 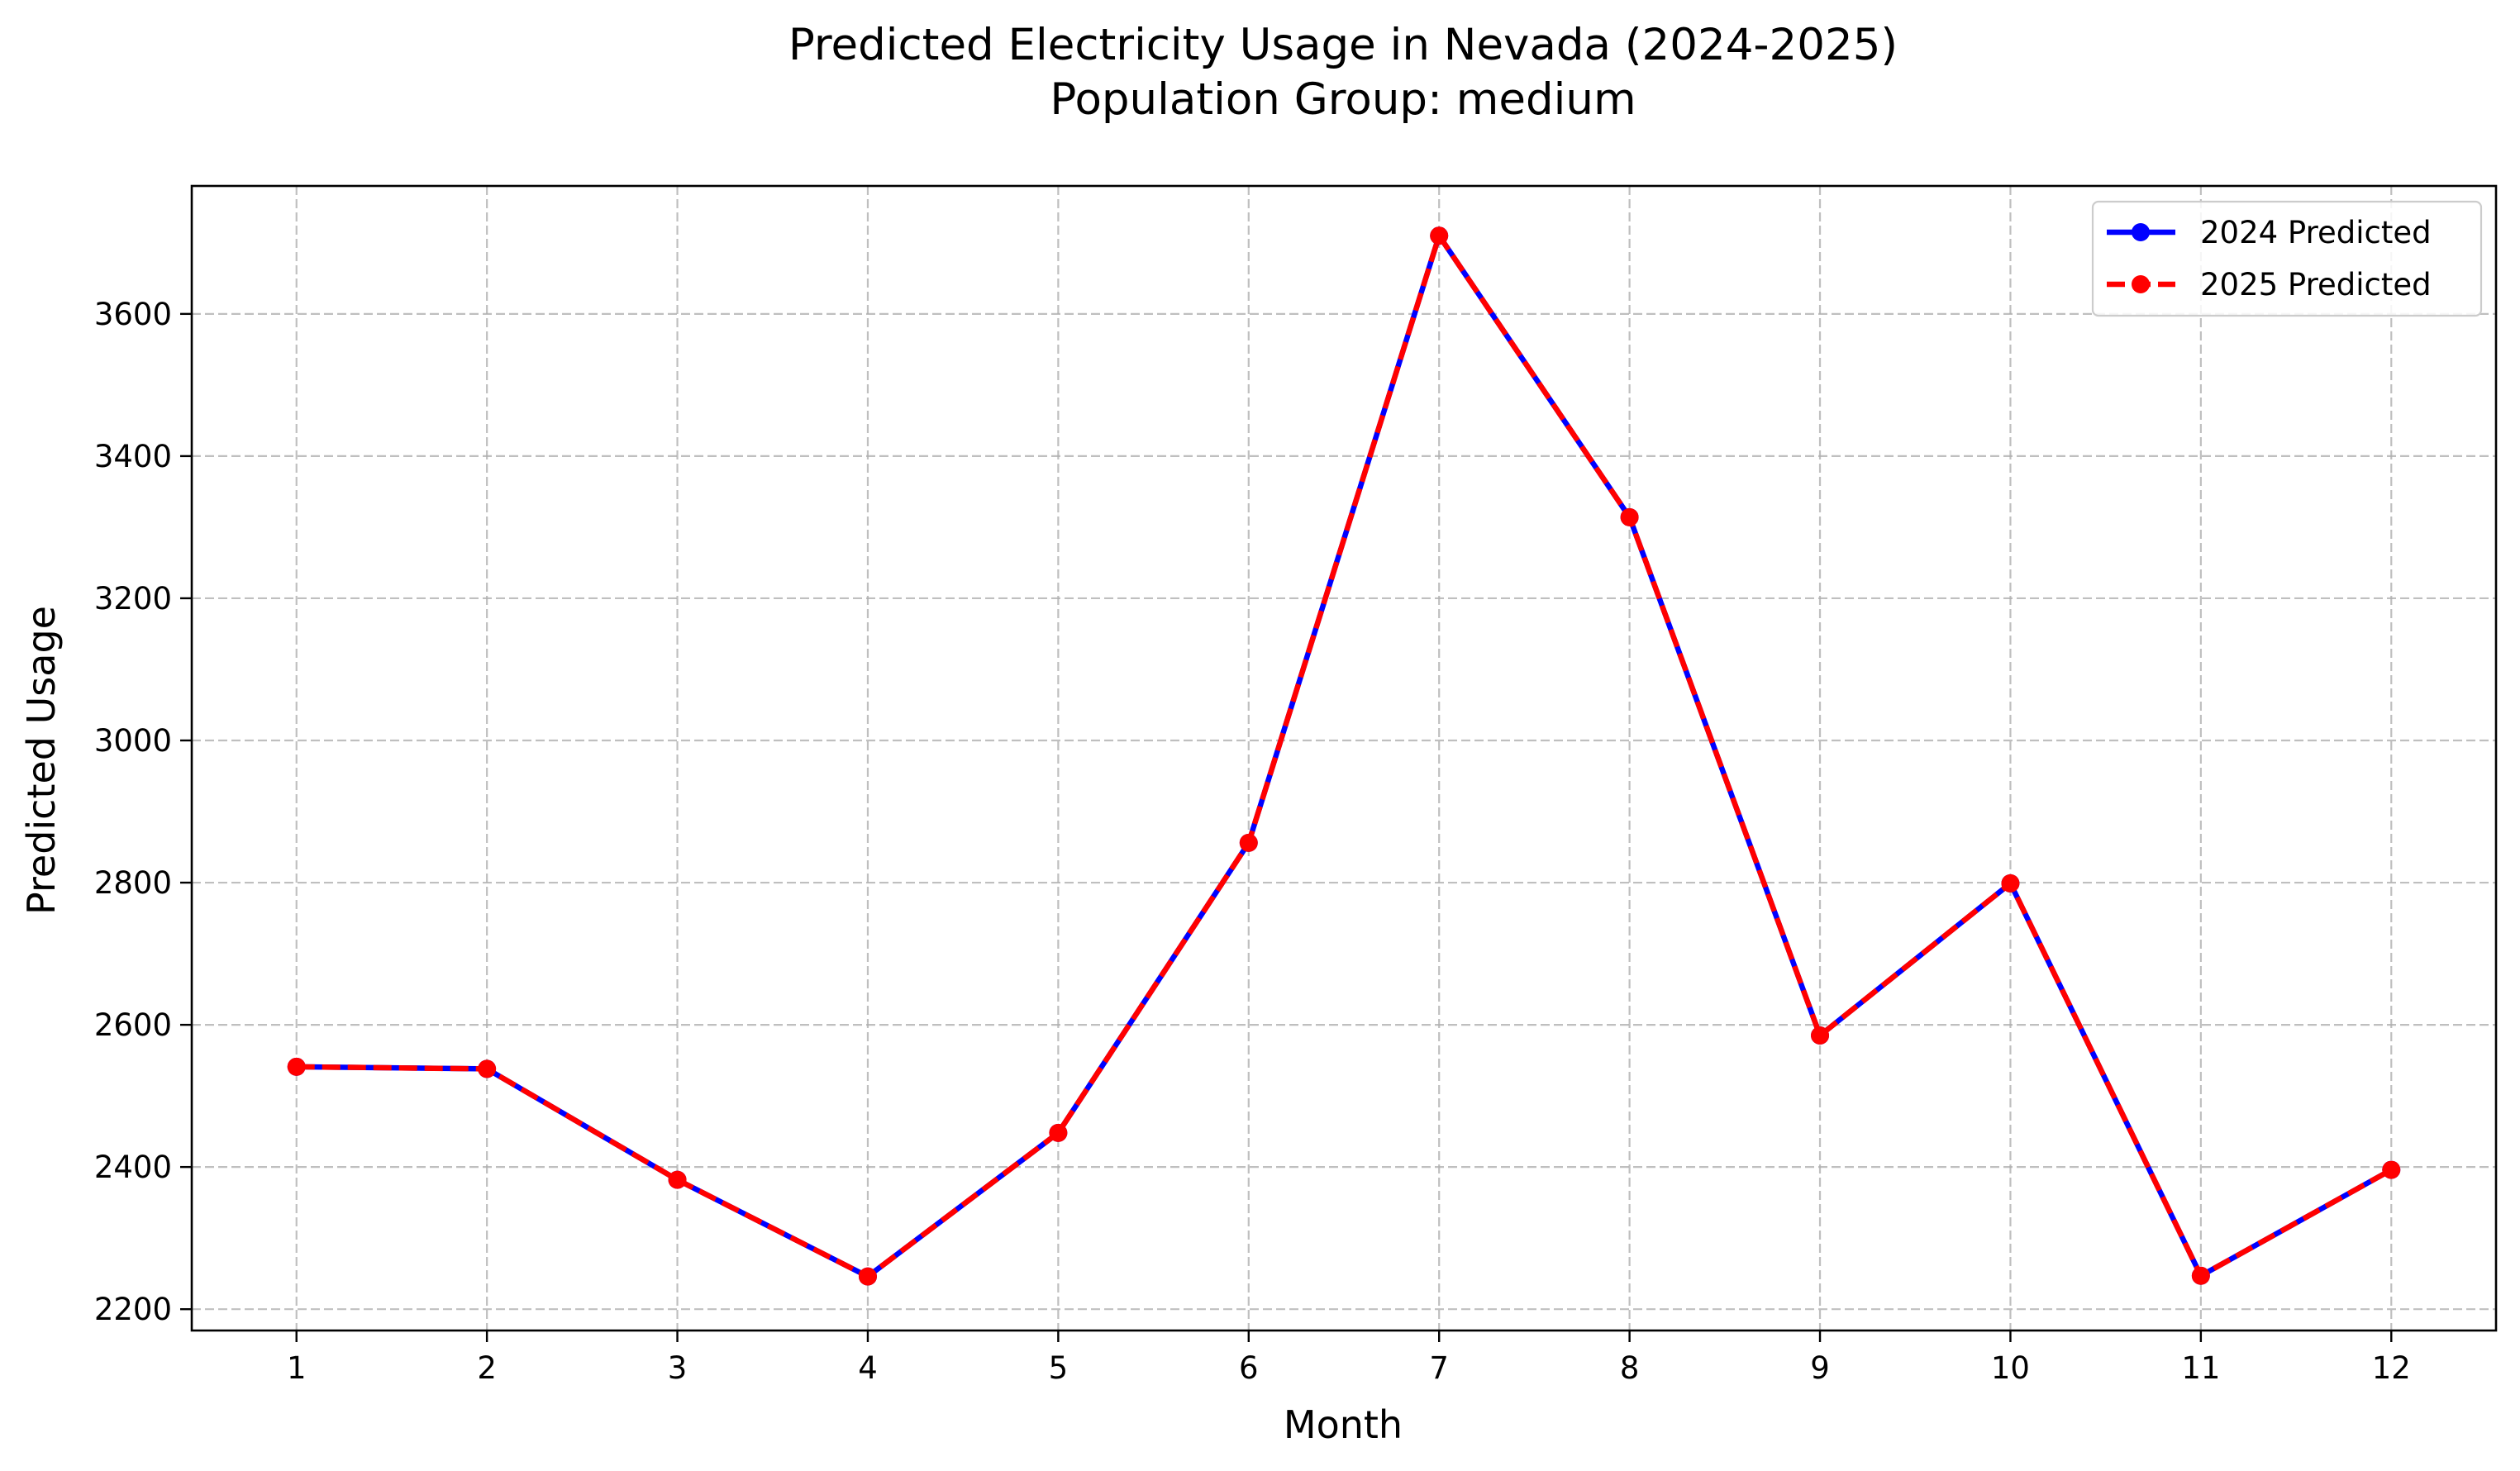 What do you see at coordinates (2316, 233) in the screenshot?
I see `legend-label-1: 2024 Predicted` at bounding box center [2316, 233].